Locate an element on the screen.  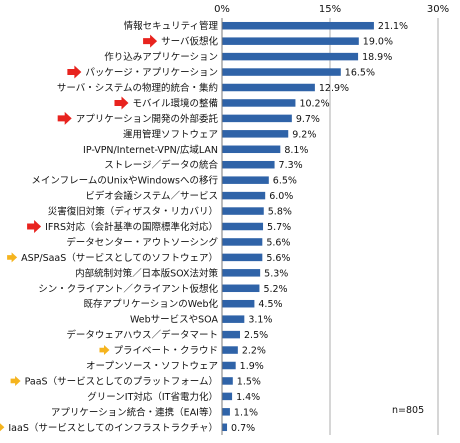
category-label: メインフレームのUnixやWindowsへの移行 is located at coordinates (124, 181).